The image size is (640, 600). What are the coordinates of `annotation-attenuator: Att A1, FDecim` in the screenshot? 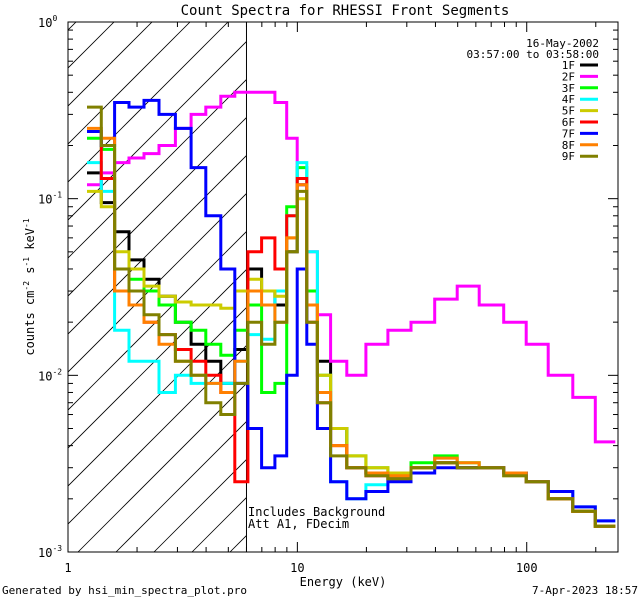 It's located at (298, 524).